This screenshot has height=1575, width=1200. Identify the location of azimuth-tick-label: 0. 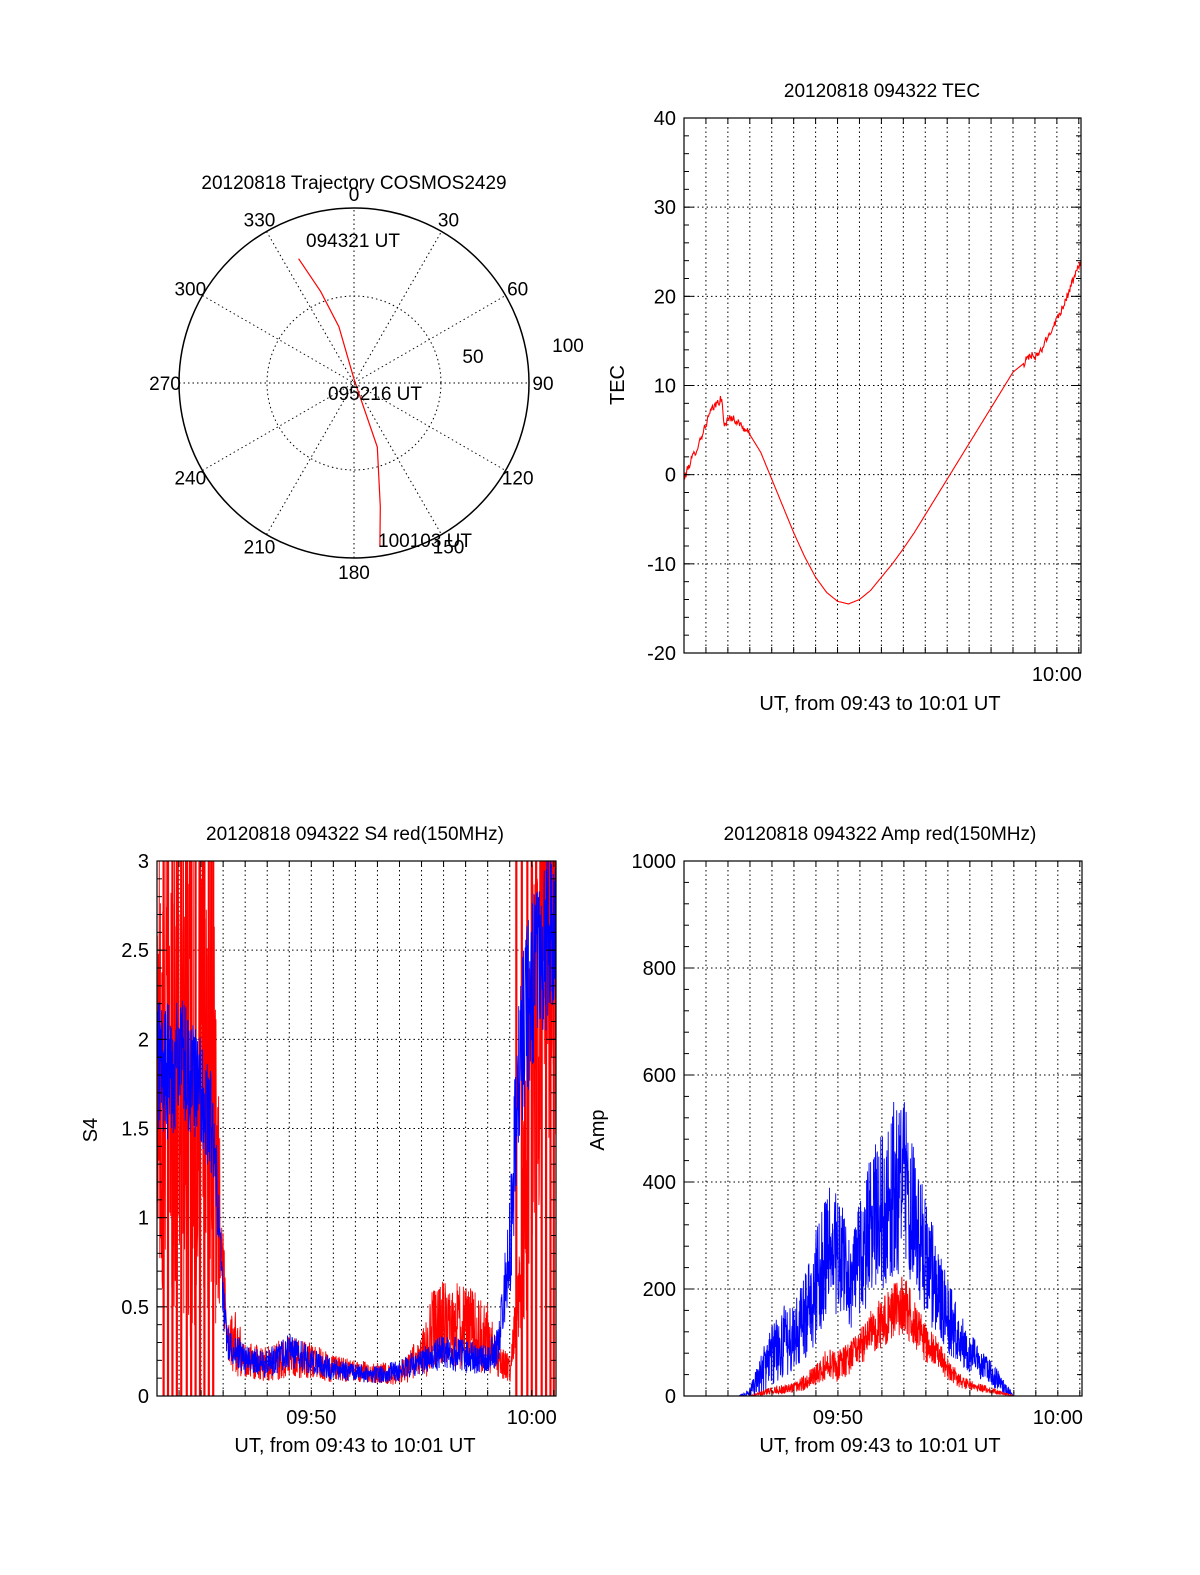
(354, 195).